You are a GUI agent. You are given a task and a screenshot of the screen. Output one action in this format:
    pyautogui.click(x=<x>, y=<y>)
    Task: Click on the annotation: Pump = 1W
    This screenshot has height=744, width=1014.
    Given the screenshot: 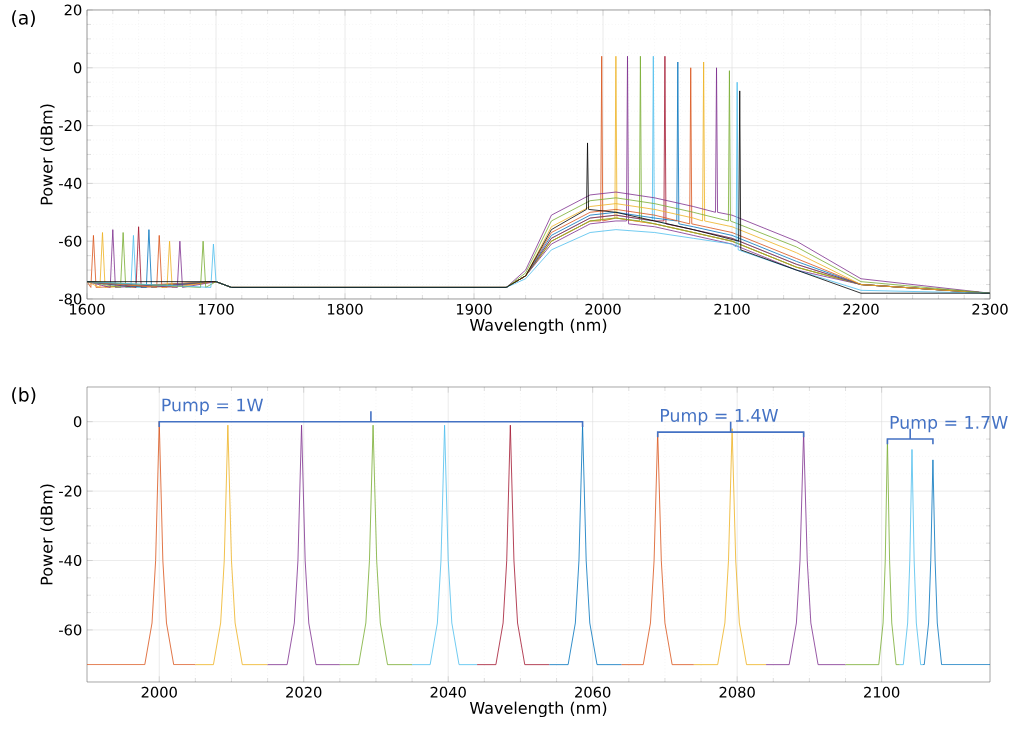 What is the action you would take?
    pyautogui.click(x=213, y=406)
    